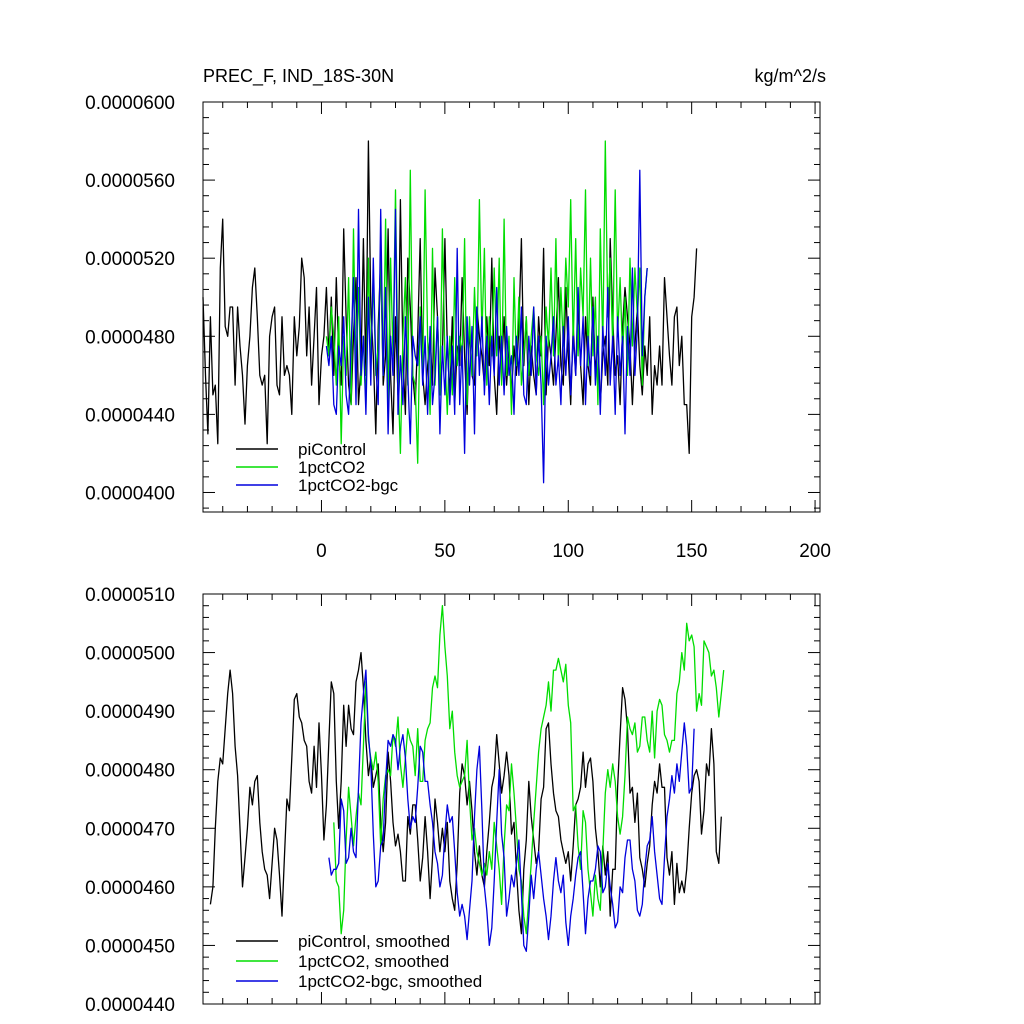 This screenshot has width=1024, height=1024. What do you see at coordinates (321, 551) in the screenshot?
I see `top-x-tick-label: 0` at bounding box center [321, 551].